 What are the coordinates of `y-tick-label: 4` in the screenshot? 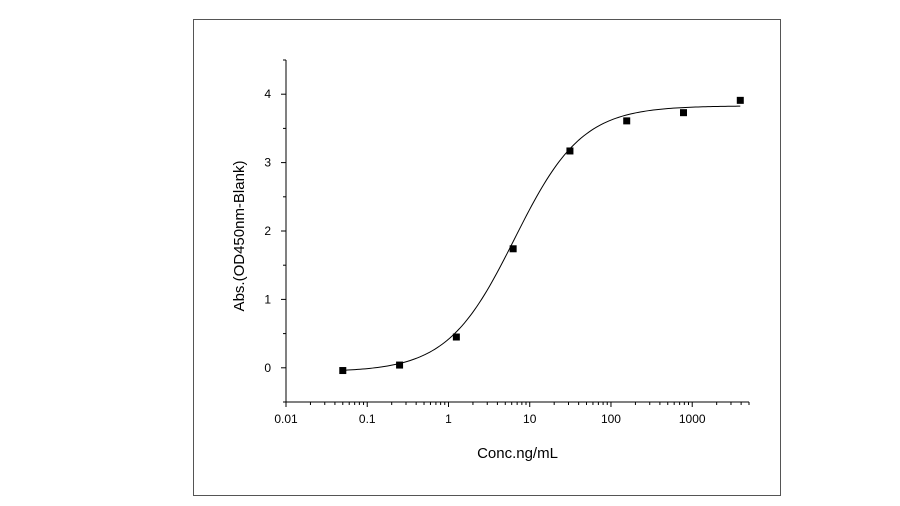 It's located at (267, 94).